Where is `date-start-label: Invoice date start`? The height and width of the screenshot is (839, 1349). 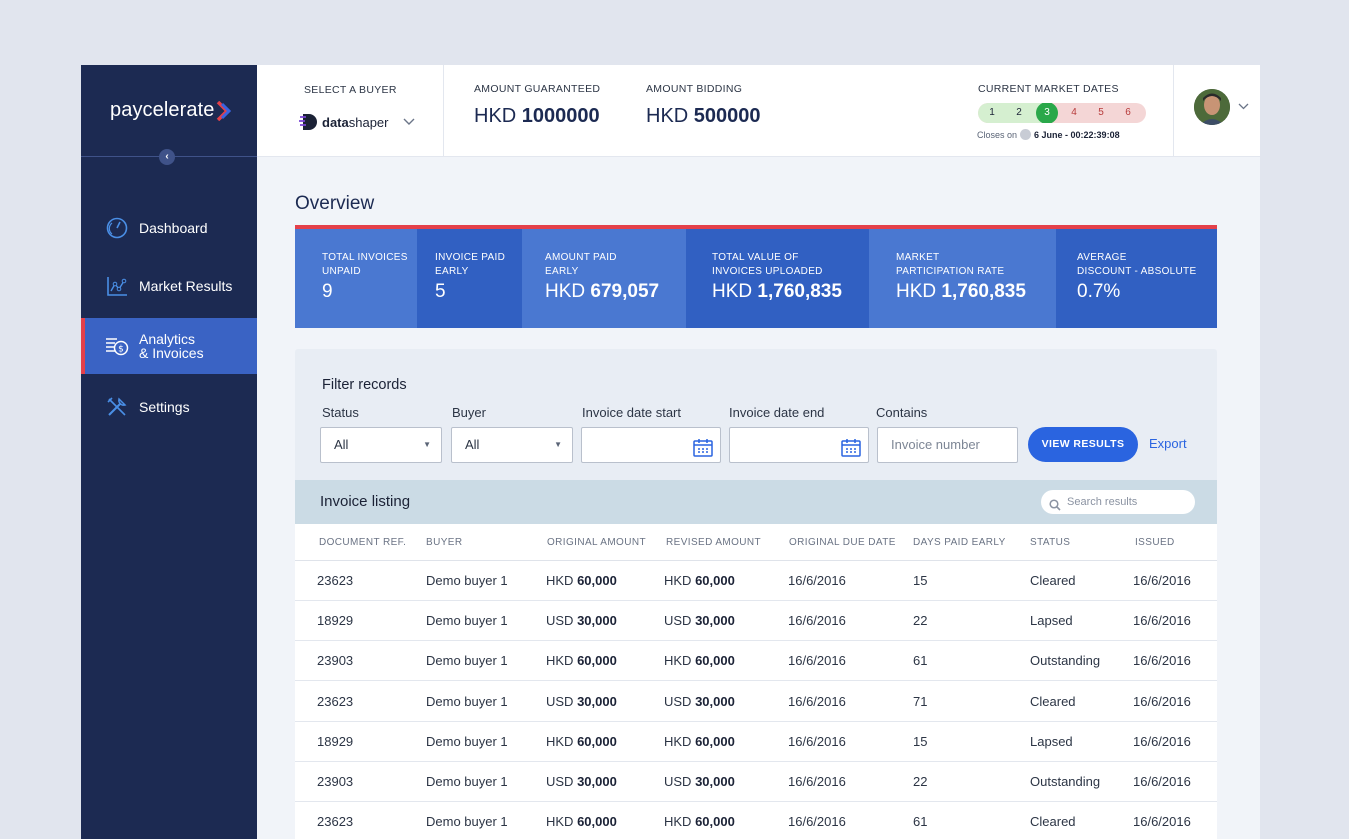
date-start-label: Invoice date start is located at coordinates (631, 412).